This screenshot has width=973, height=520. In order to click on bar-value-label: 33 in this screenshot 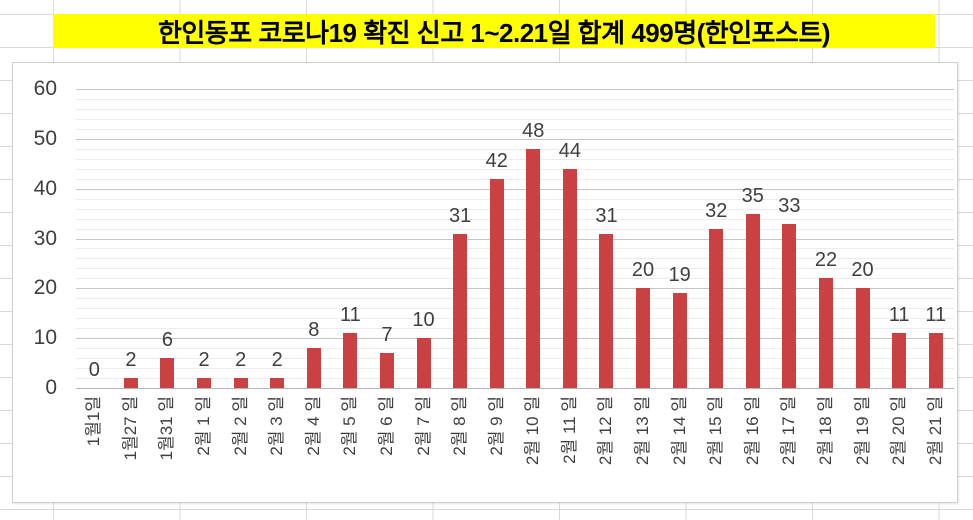, I will do `click(789, 205)`.